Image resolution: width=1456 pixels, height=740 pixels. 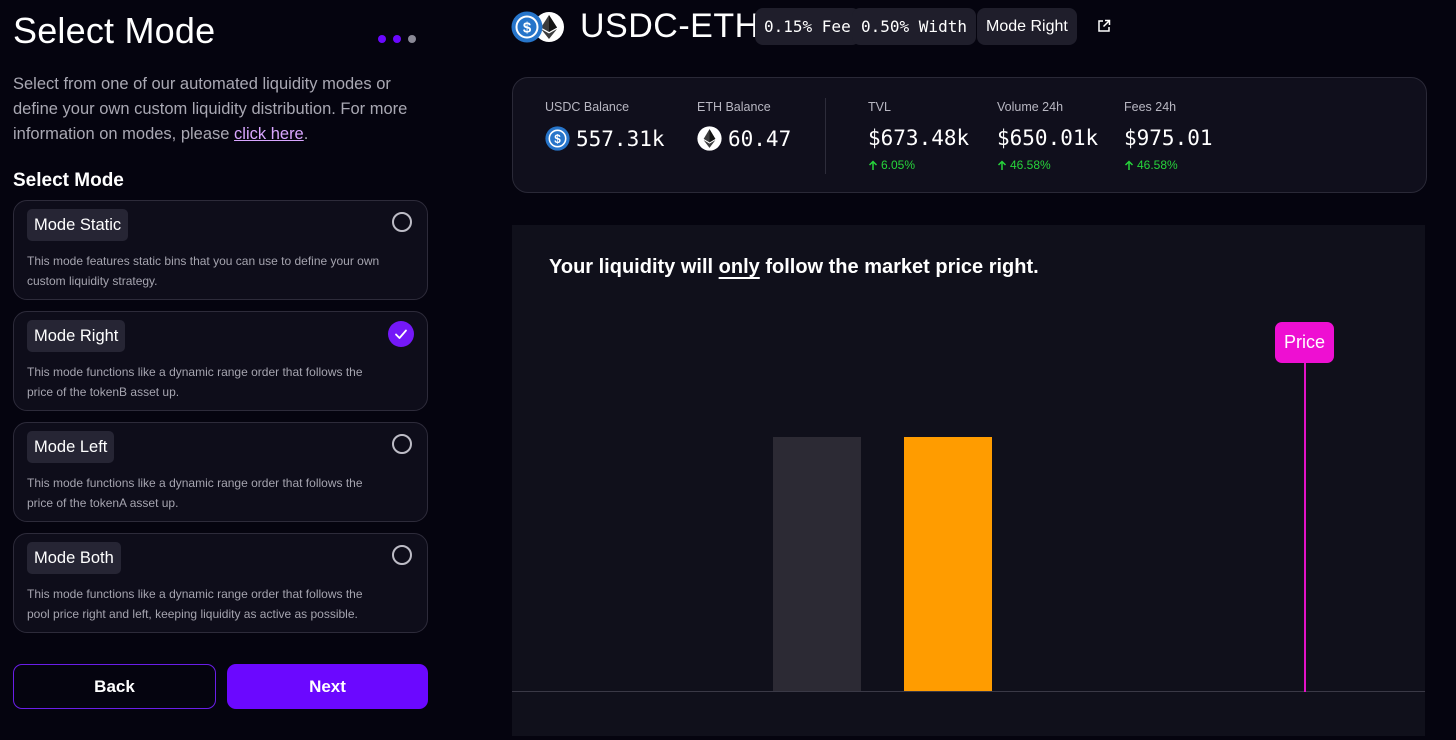 I want to click on tvl-row: $673.48k, so click(x=918, y=138).